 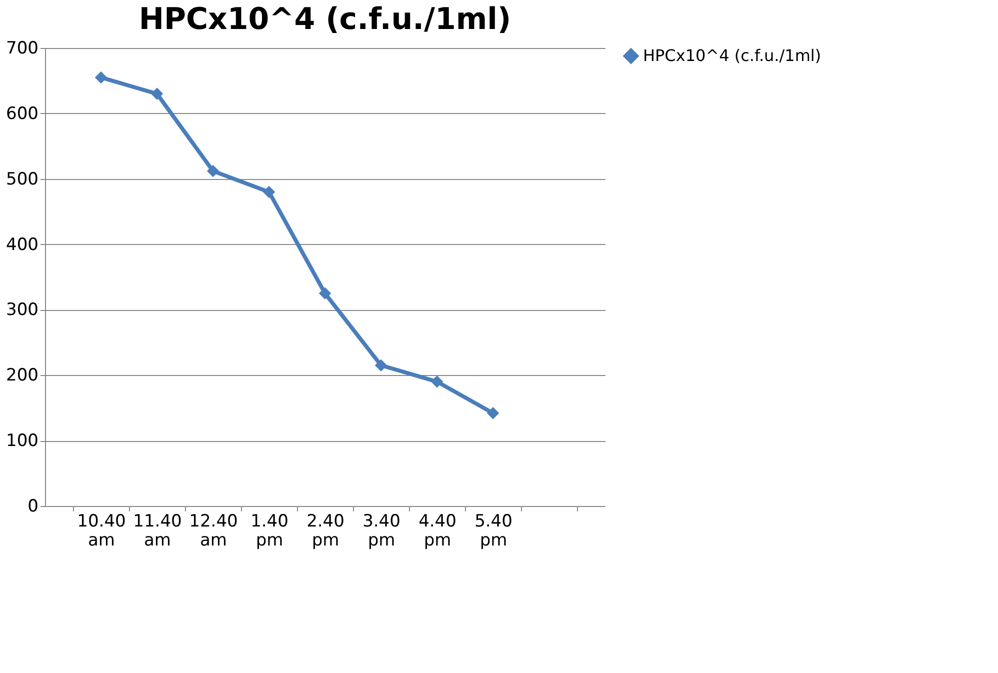 What do you see at coordinates (437, 531) in the screenshot?
I see `x-tick-label: 4.40 pm` at bounding box center [437, 531].